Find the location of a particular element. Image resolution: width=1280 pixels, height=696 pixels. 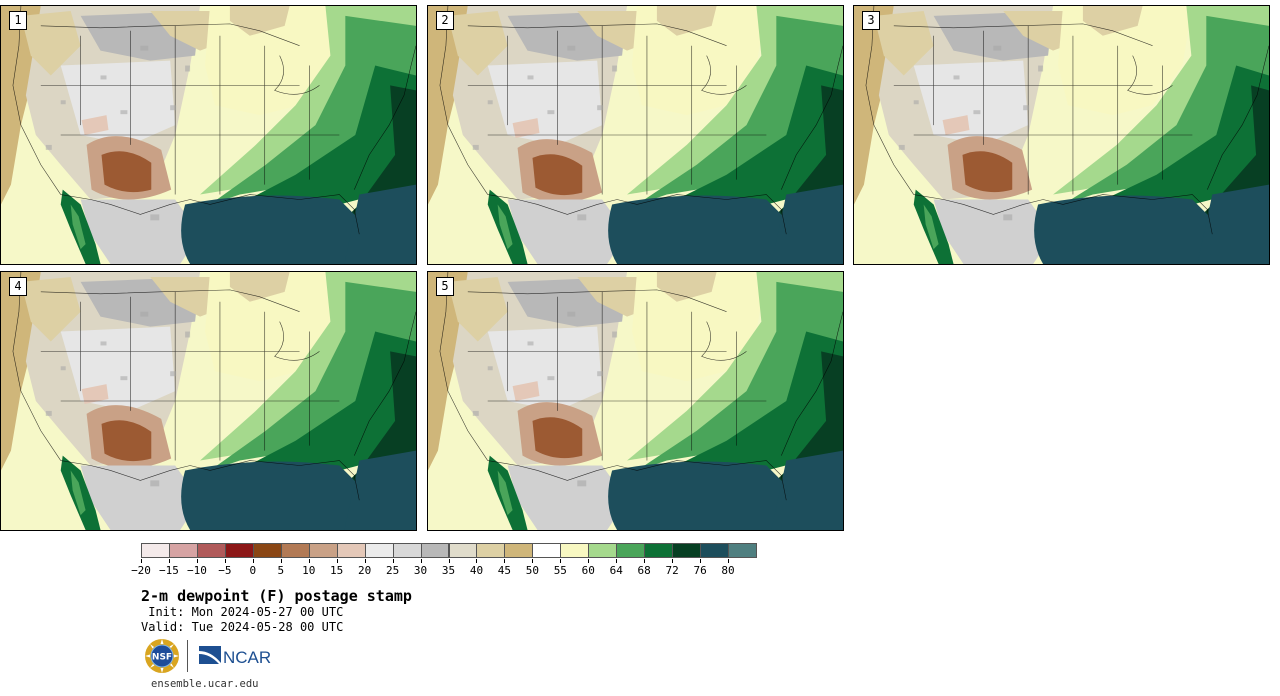

colorbar-tick-label: 15 is located at coordinates (337, 570).